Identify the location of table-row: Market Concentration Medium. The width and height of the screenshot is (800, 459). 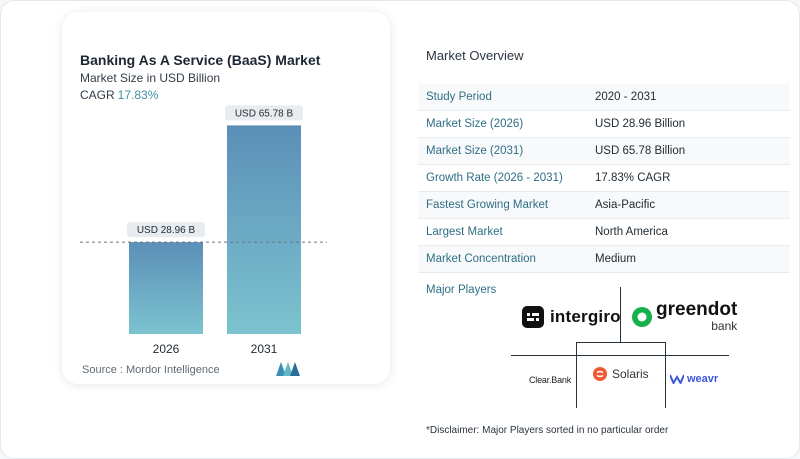
(604, 259).